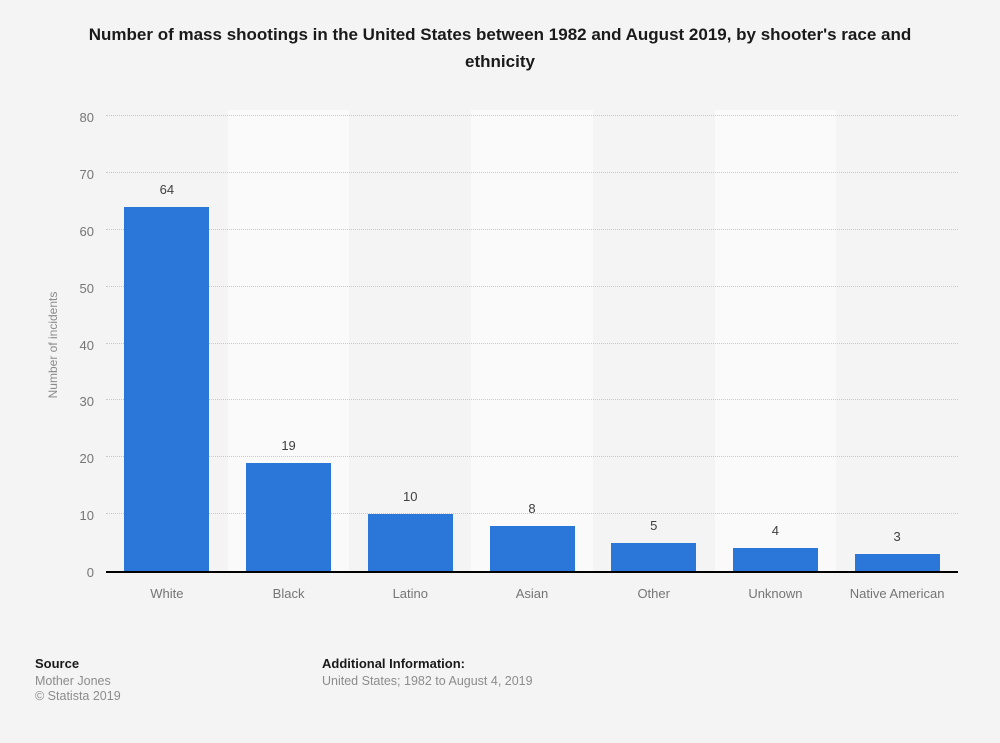  I want to click on y-tick-label: 30, so click(86, 402).